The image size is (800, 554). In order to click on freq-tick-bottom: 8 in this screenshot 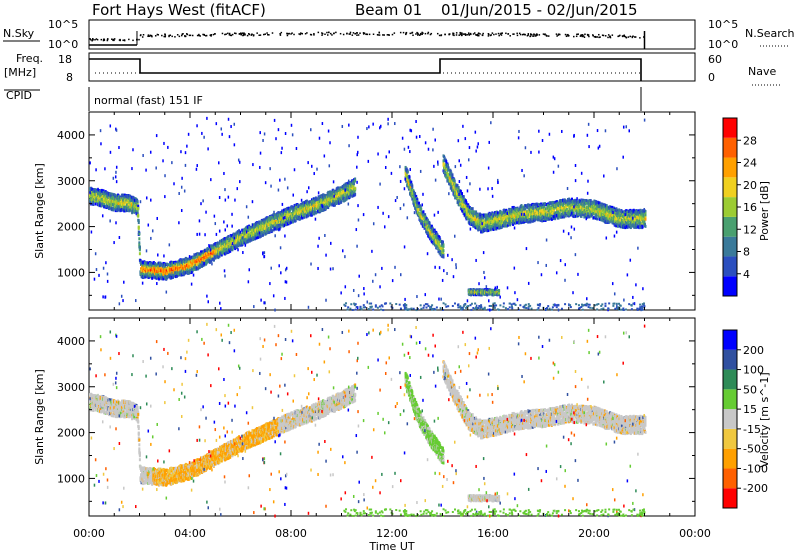, I will do `click(69, 77)`.